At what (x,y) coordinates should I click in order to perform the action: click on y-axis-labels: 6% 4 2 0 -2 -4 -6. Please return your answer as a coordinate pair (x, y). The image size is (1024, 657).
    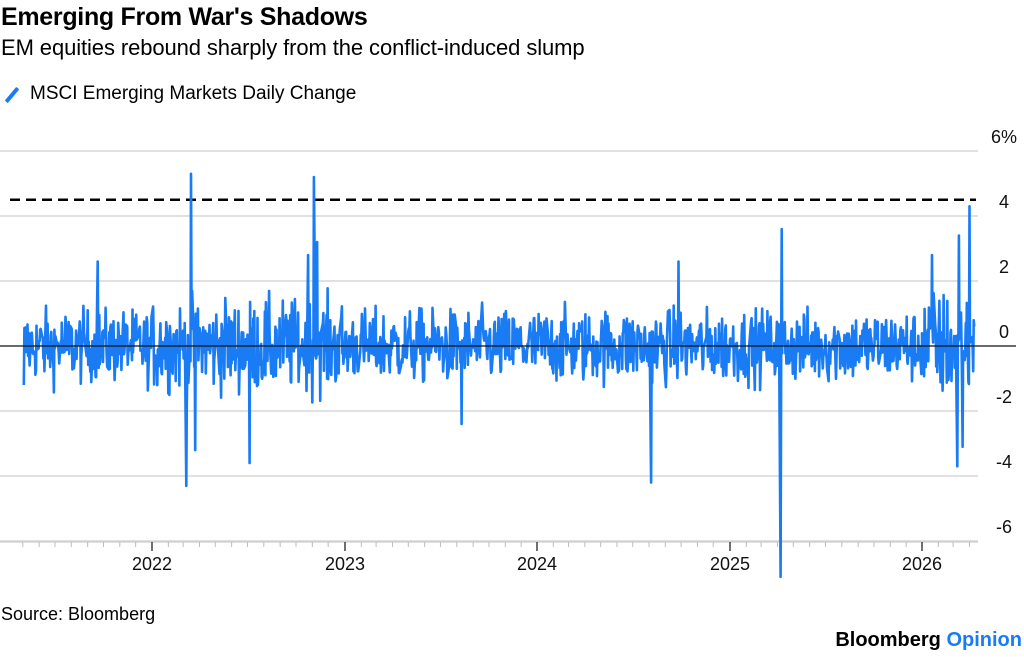
    Looking at the image, I should click on (1004, 332).